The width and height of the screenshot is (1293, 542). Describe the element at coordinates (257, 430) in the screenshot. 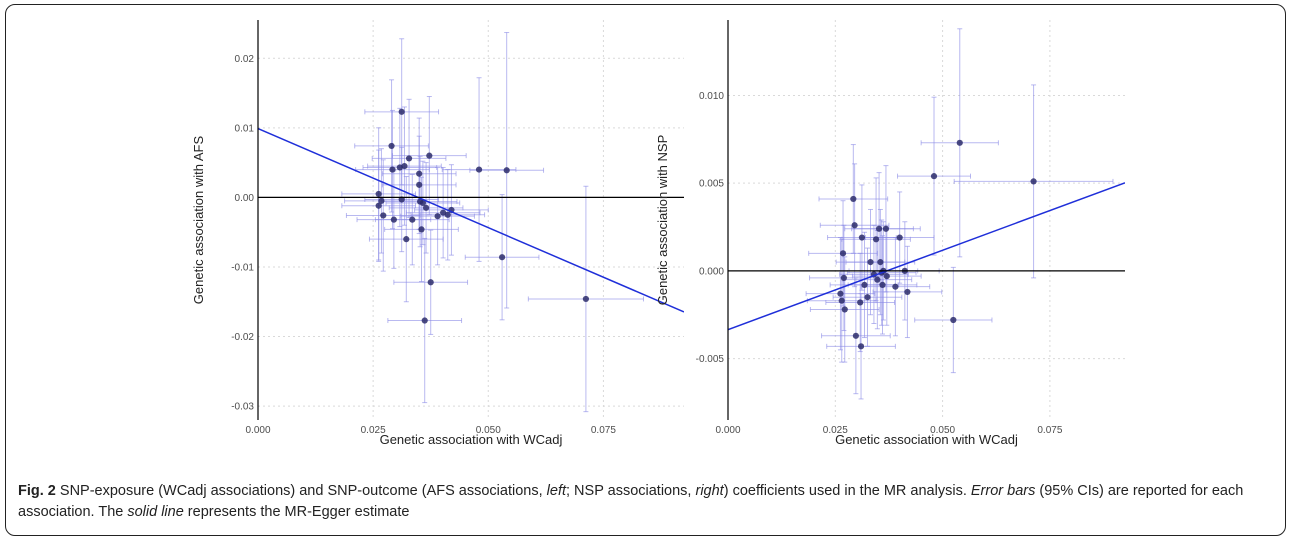

I see `afs-x-tick-label: 0.000` at that location.